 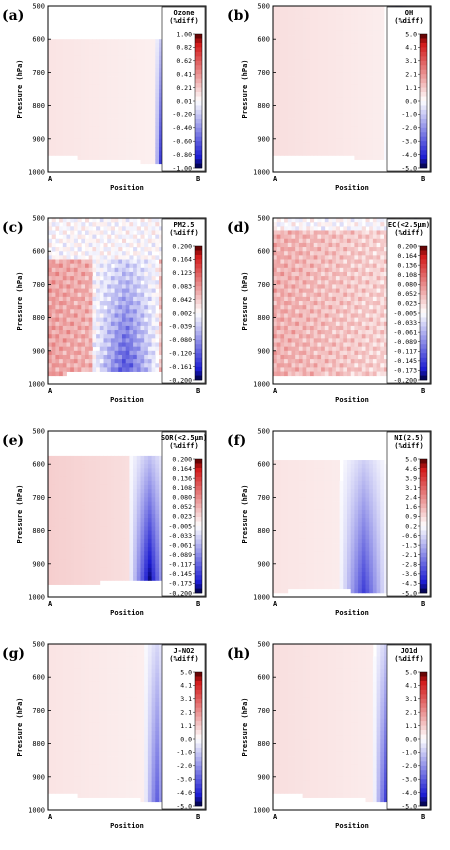 What do you see at coordinates (198, 68) in the screenshot?
I see `colorbar-swatch` at bounding box center [198, 68].